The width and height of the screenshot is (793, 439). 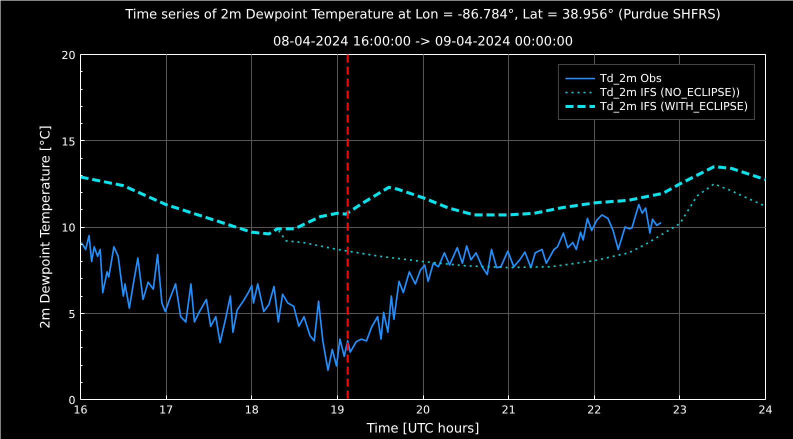 What do you see at coordinates (423, 42) in the screenshot?
I see `chart-subtitle: 08-04-2024 16:00:00 -> 09-04-2024 00:00:00` at bounding box center [423, 42].